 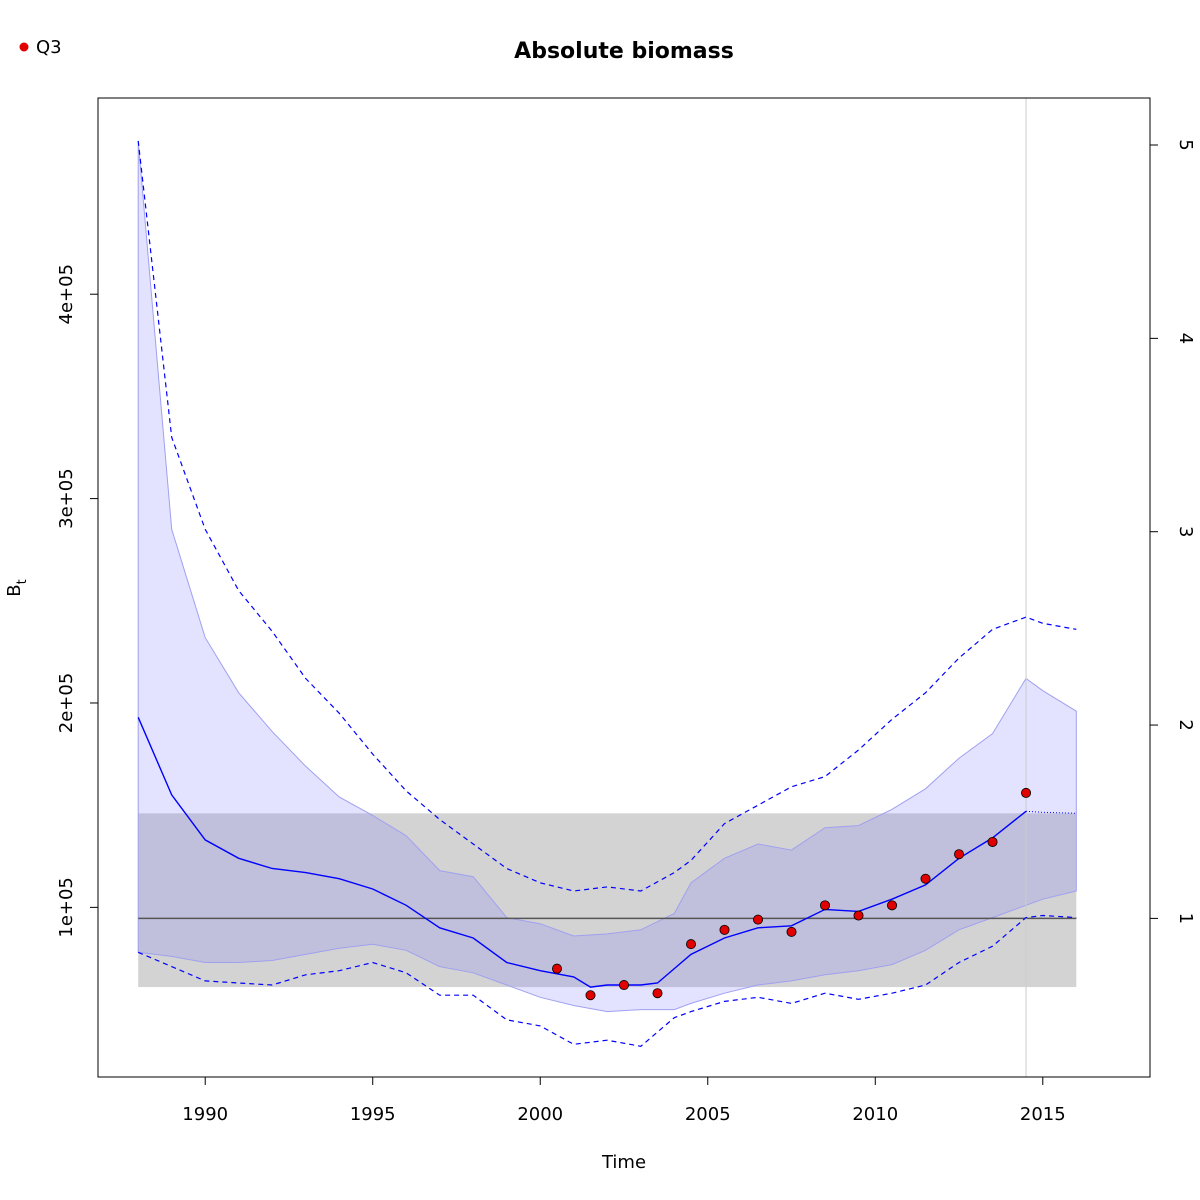 I want to click on svg-text: Bt, so click(x=17, y=587).